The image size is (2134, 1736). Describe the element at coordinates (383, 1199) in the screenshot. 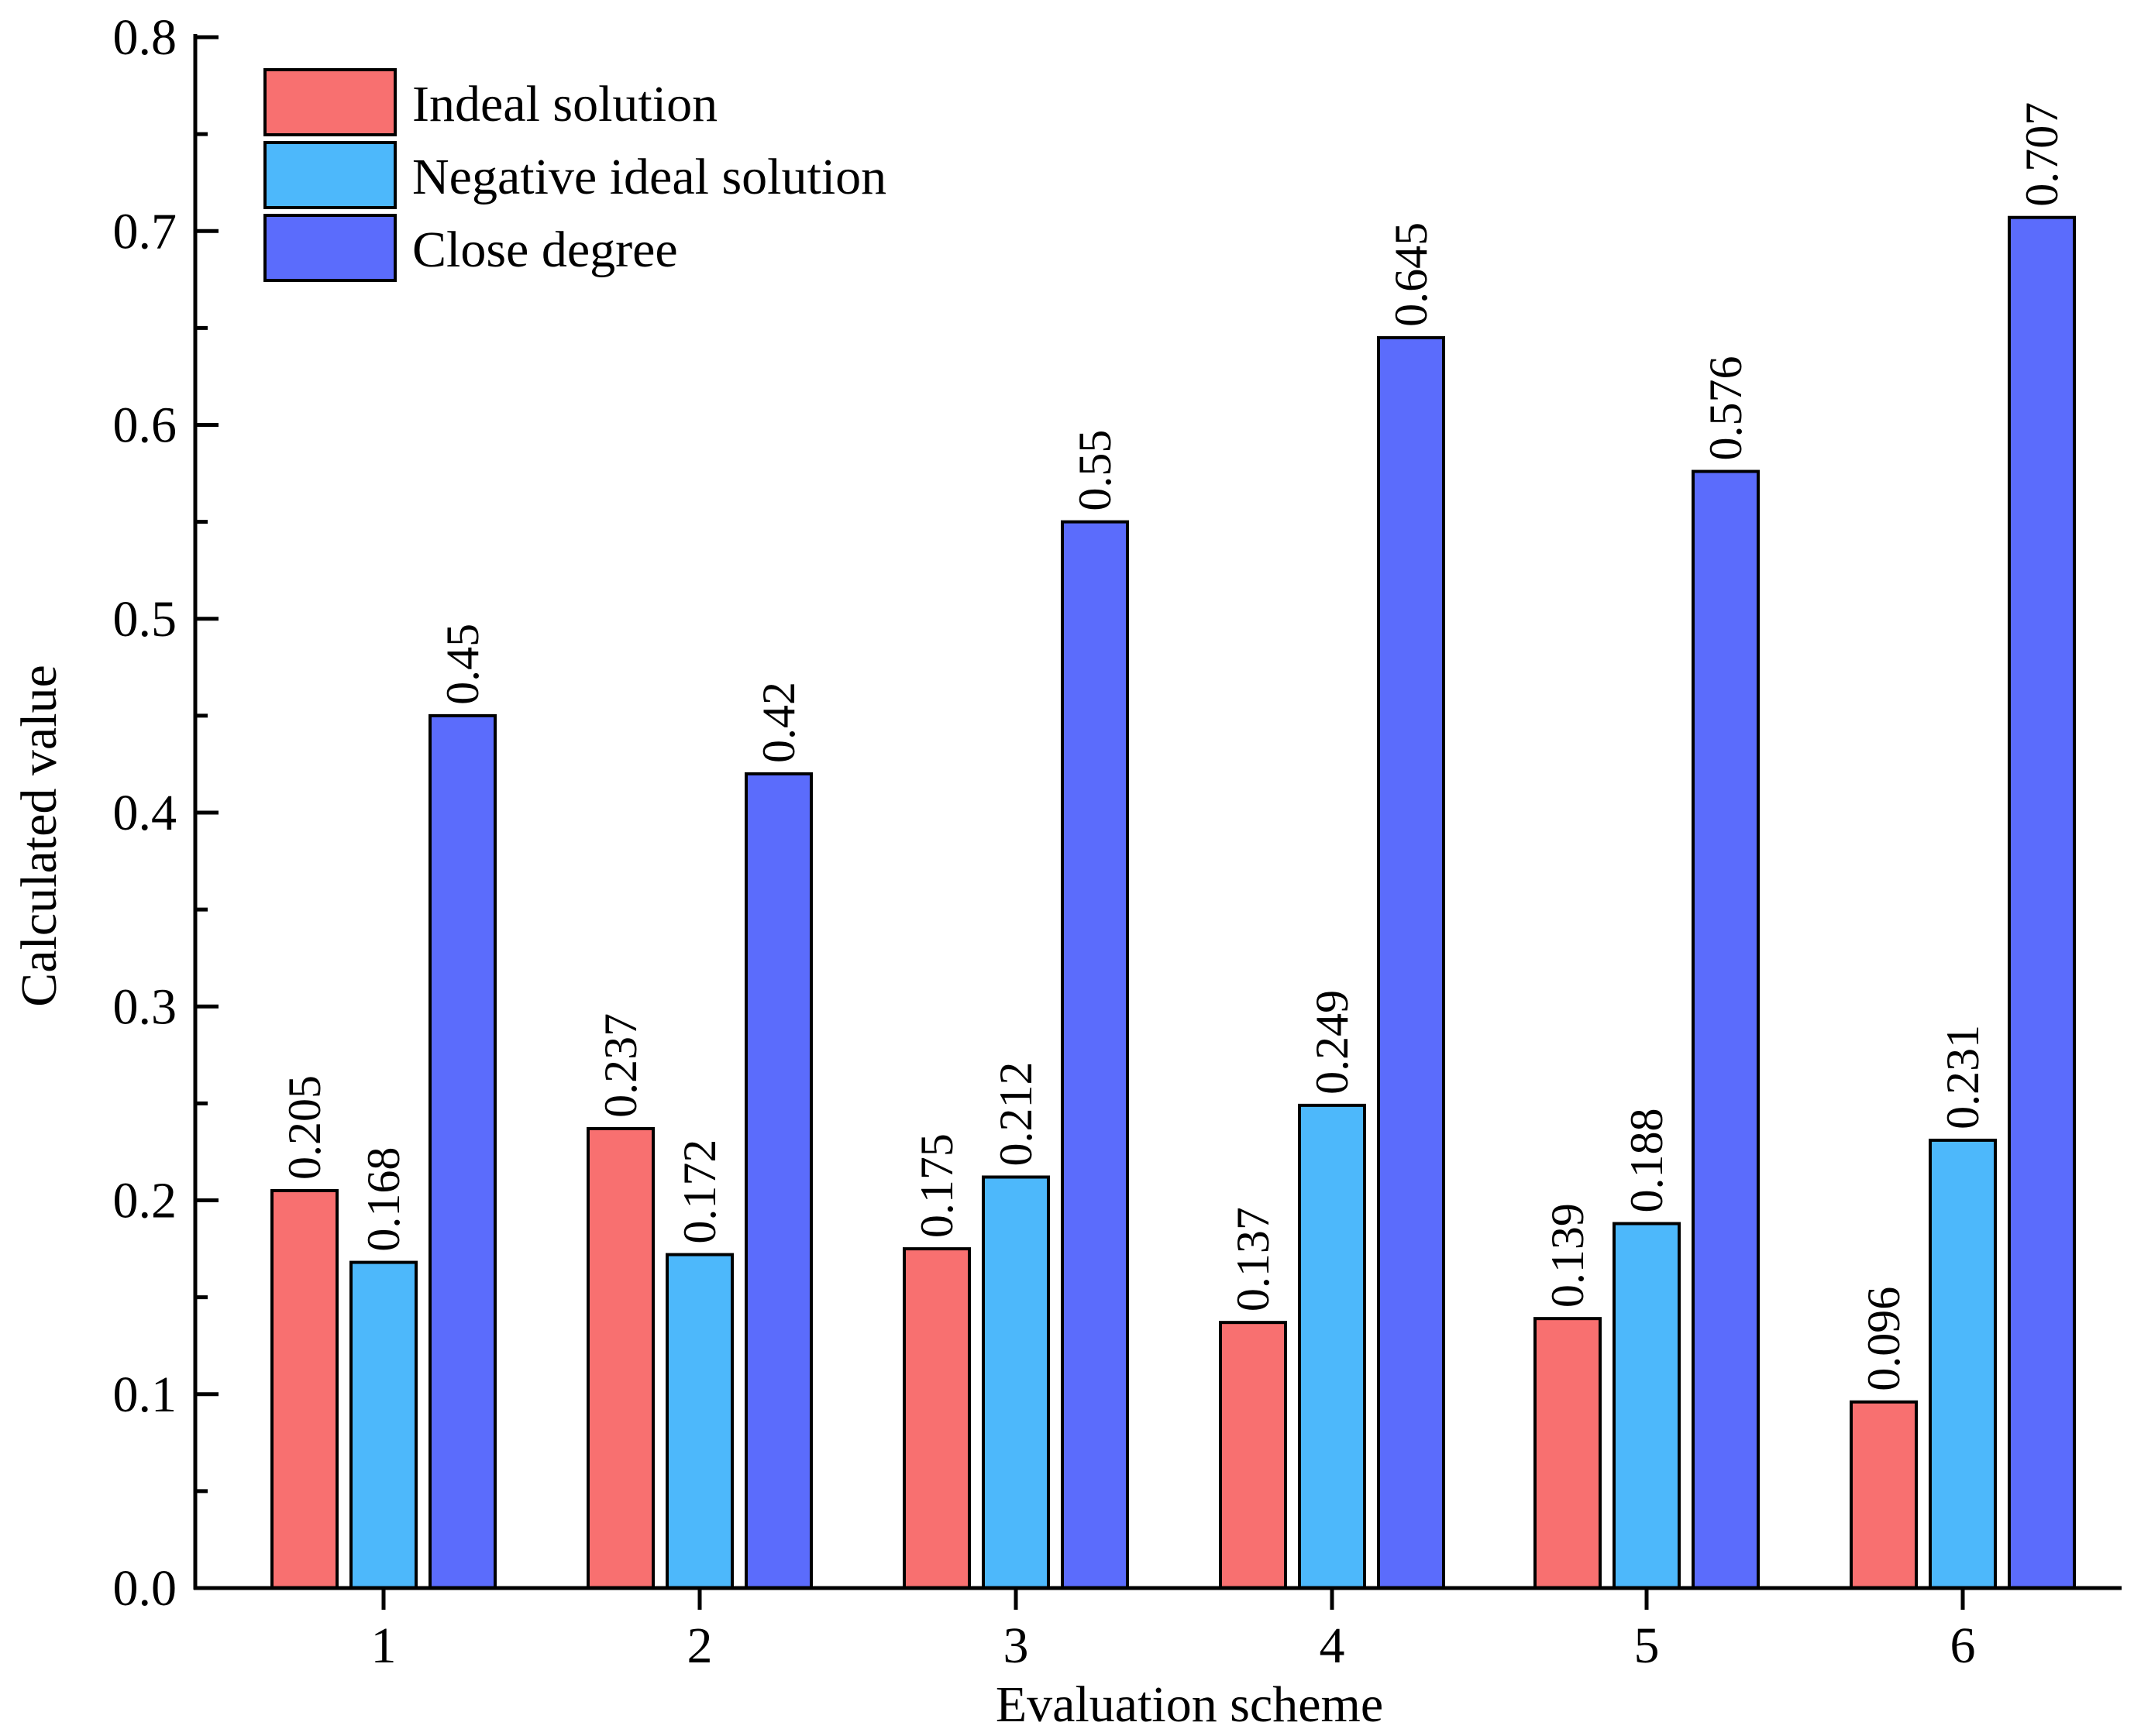

I see `data-label-series2-cat1: 0.168` at that location.